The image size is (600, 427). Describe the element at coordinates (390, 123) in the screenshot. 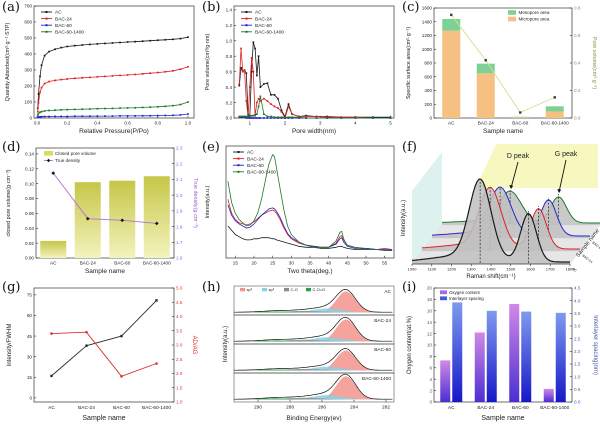

I see `svg-text: 5` at that location.